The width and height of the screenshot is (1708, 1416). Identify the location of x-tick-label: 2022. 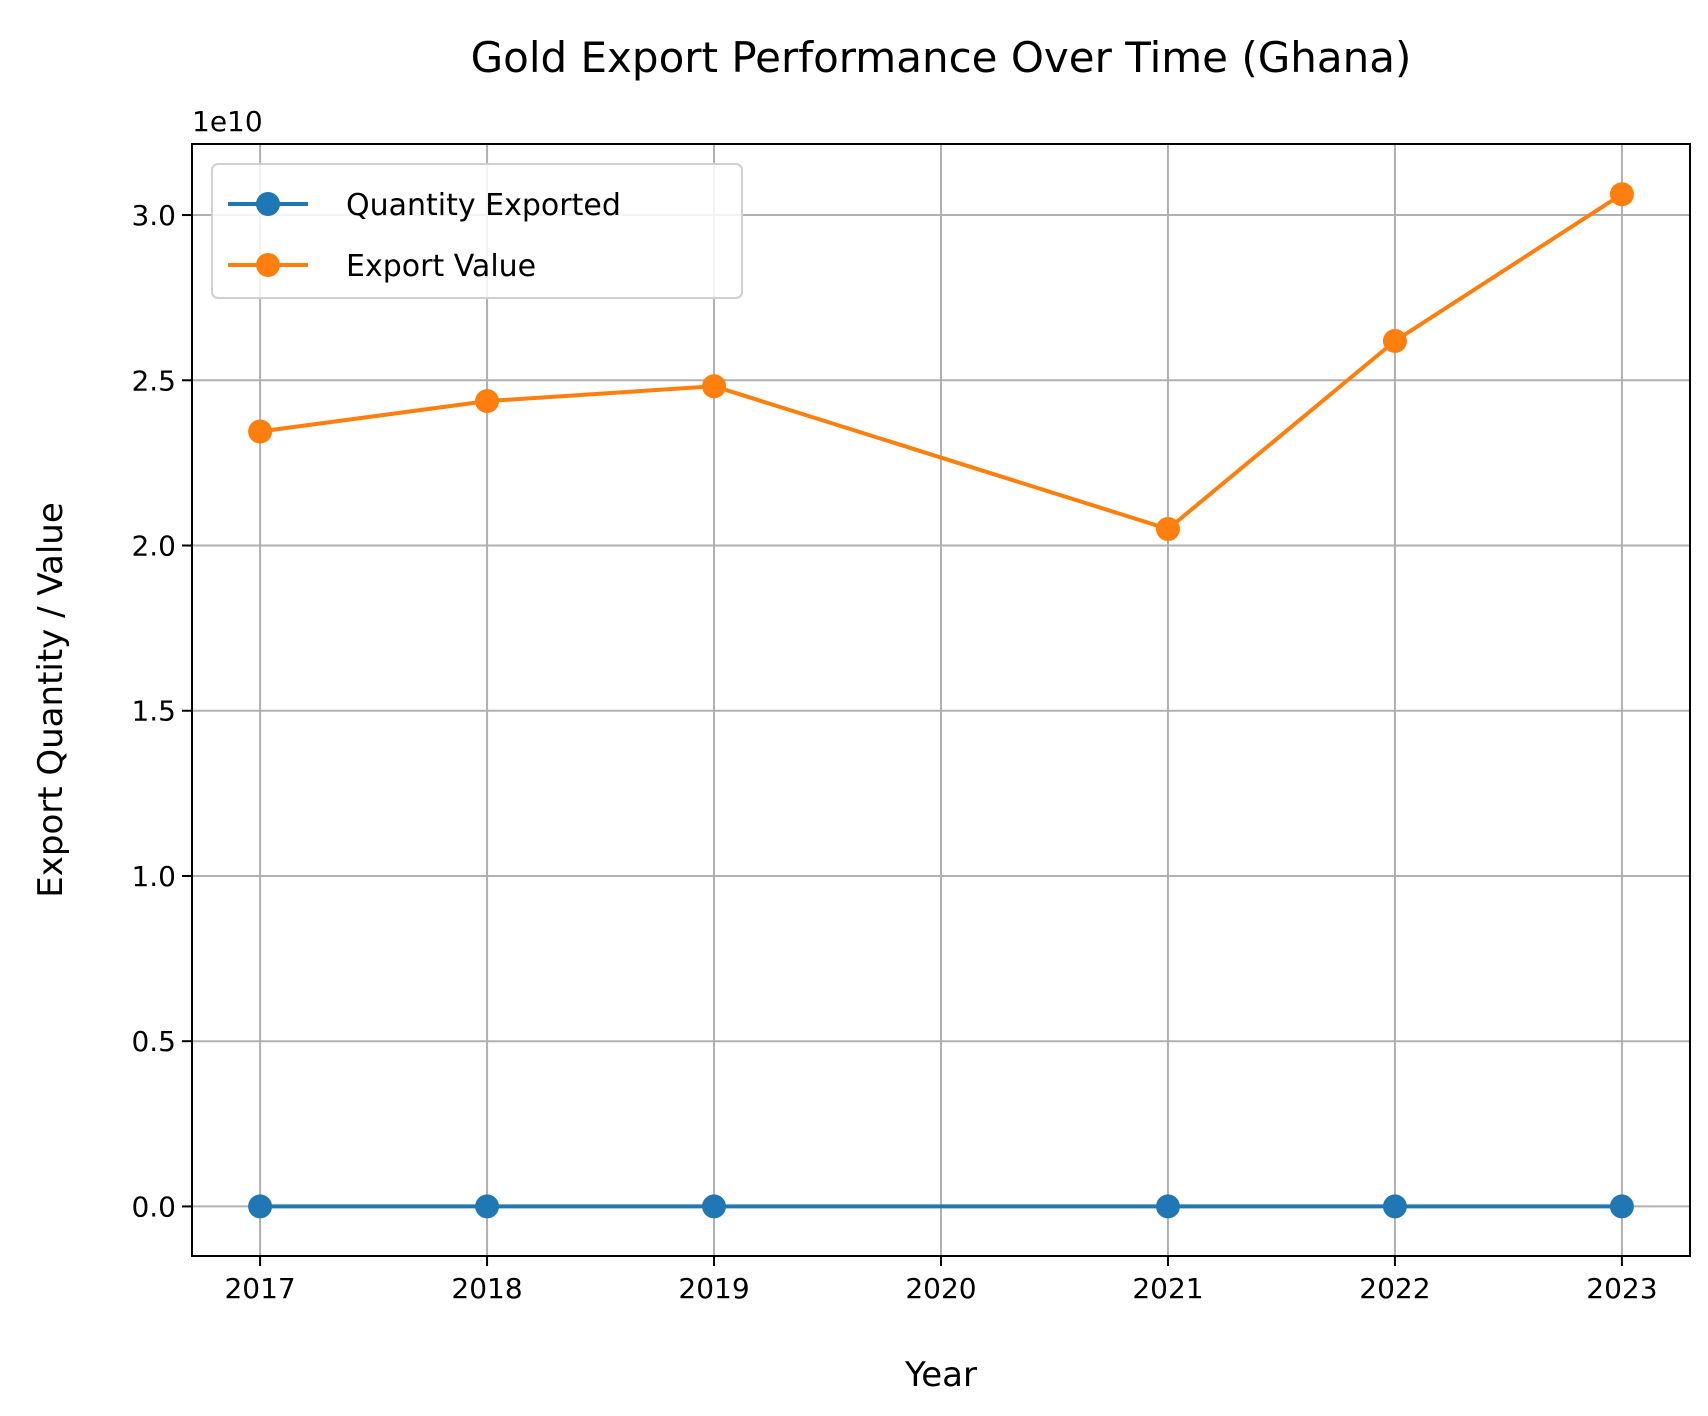
(1394, 1288).